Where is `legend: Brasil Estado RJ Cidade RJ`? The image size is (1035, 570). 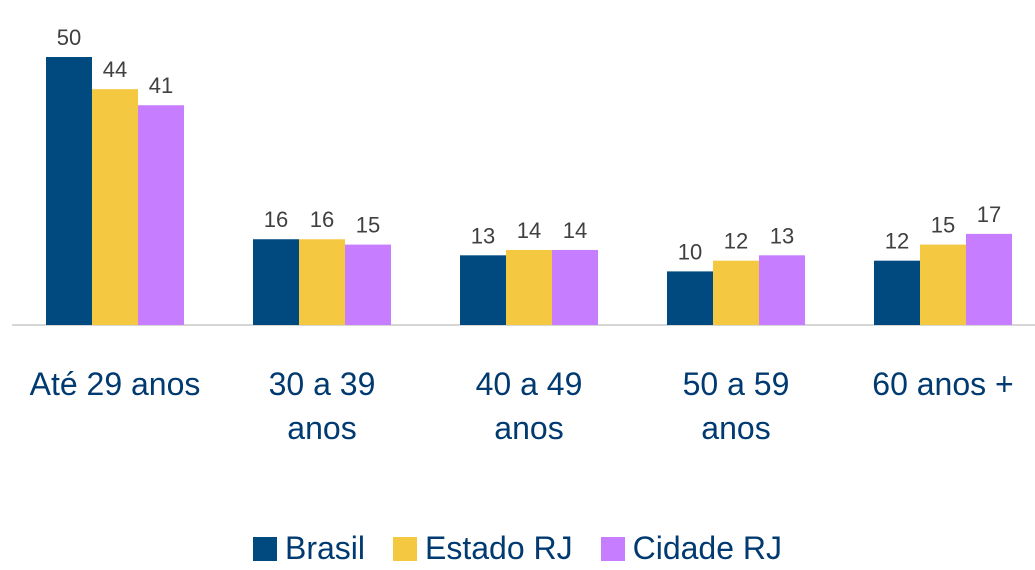
legend: Brasil Estado RJ Cidade RJ is located at coordinates (517, 548).